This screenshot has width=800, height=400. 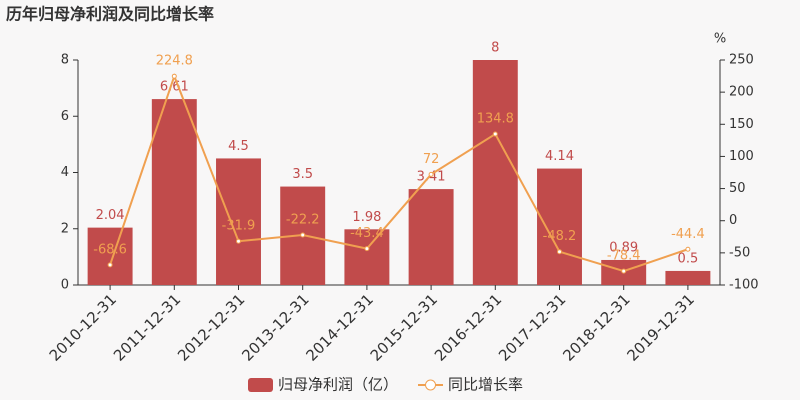 What do you see at coordinates (468, 327) in the screenshot?
I see `x-tick-label: 2016-12-31` at bounding box center [468, 327].